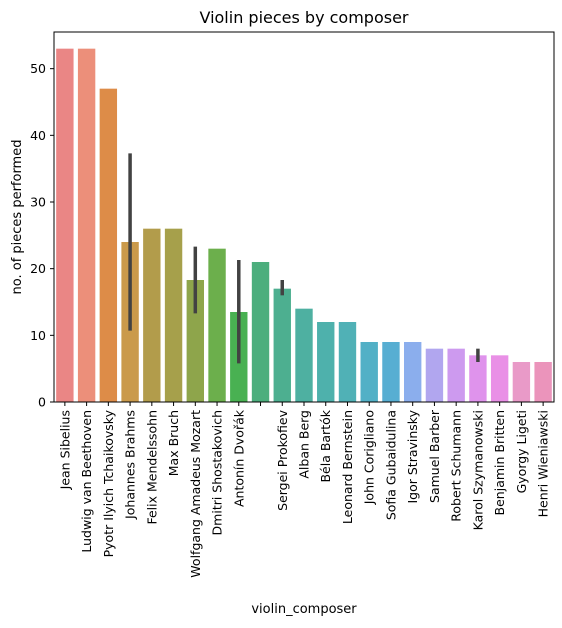 The width and height of the screenshot is (562, 628). Describe the element at coordinates (477, 470) in the screenshot. I see `x-tick-label: Karol Szymanowski` at that location.